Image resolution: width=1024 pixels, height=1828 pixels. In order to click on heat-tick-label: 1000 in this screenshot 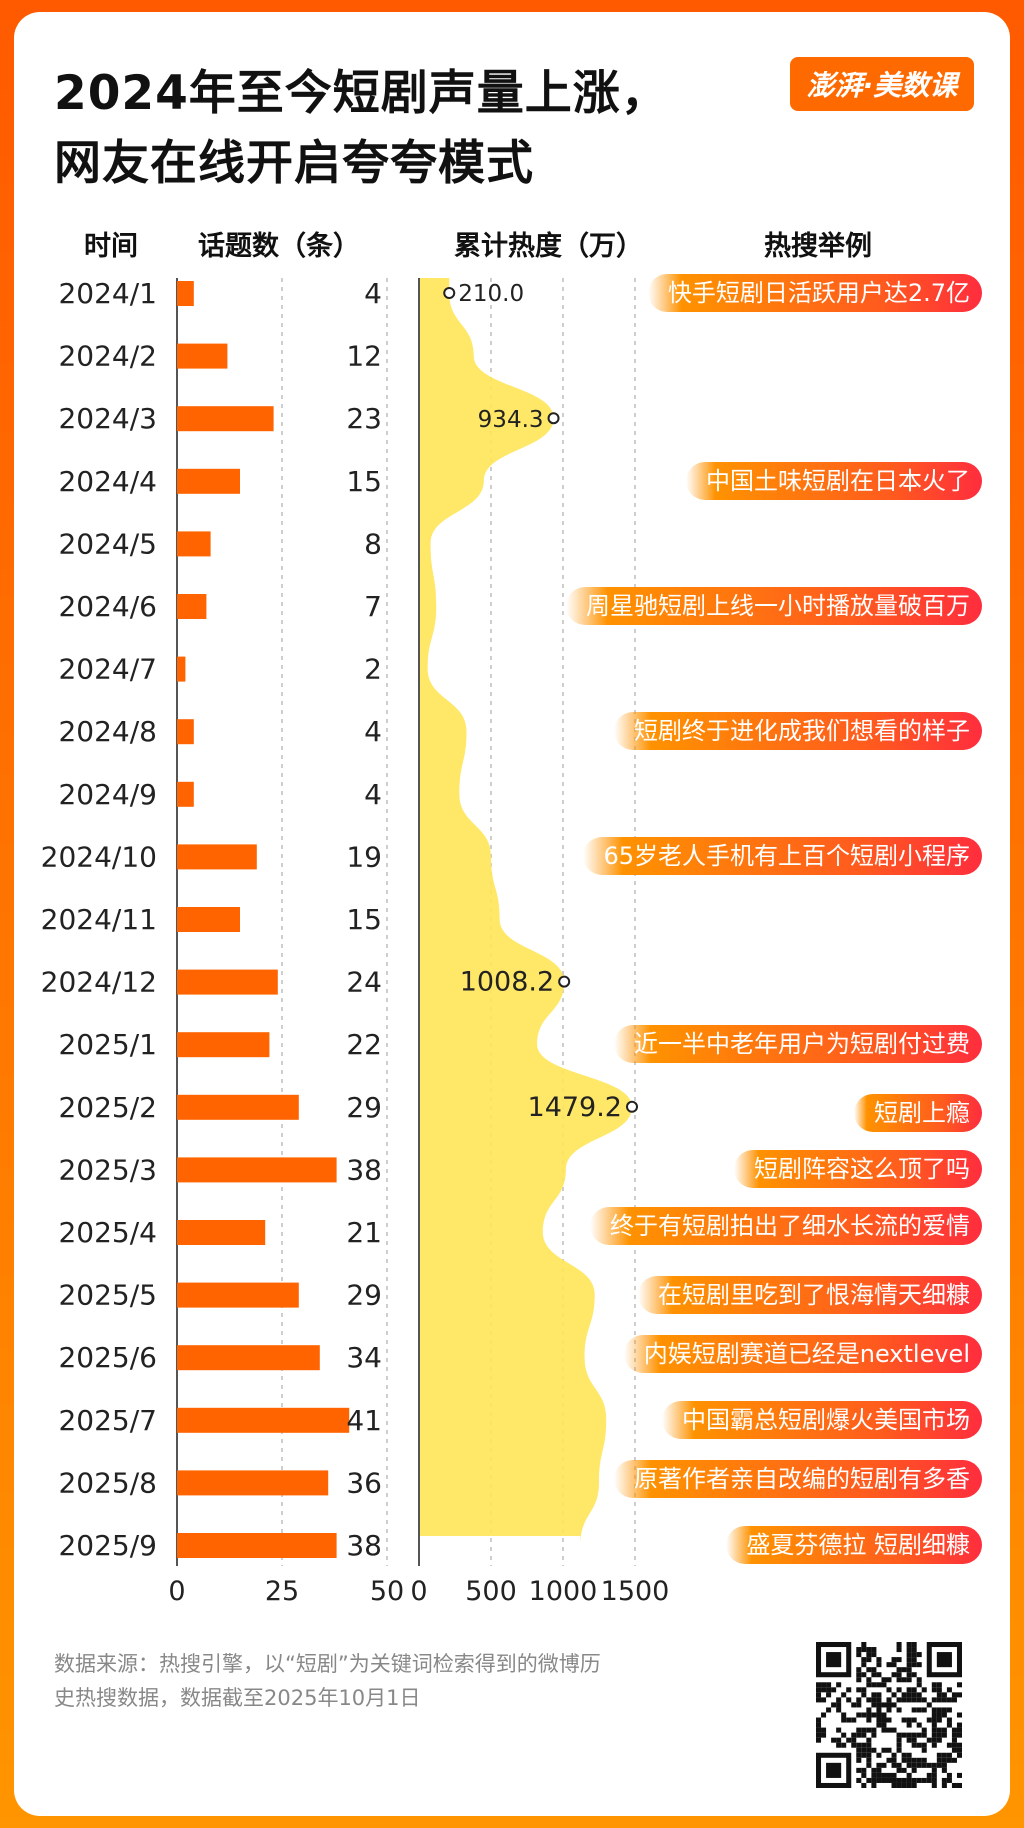, I will do `click(563, 1591)`.